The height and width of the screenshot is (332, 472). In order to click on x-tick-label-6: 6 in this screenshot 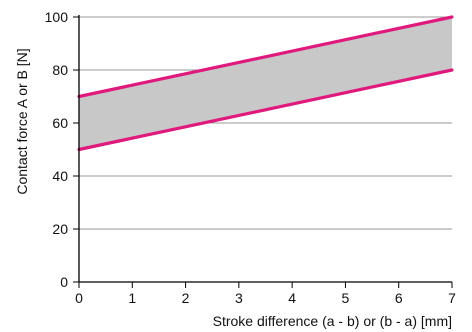, I will do `click(399, 298)`.